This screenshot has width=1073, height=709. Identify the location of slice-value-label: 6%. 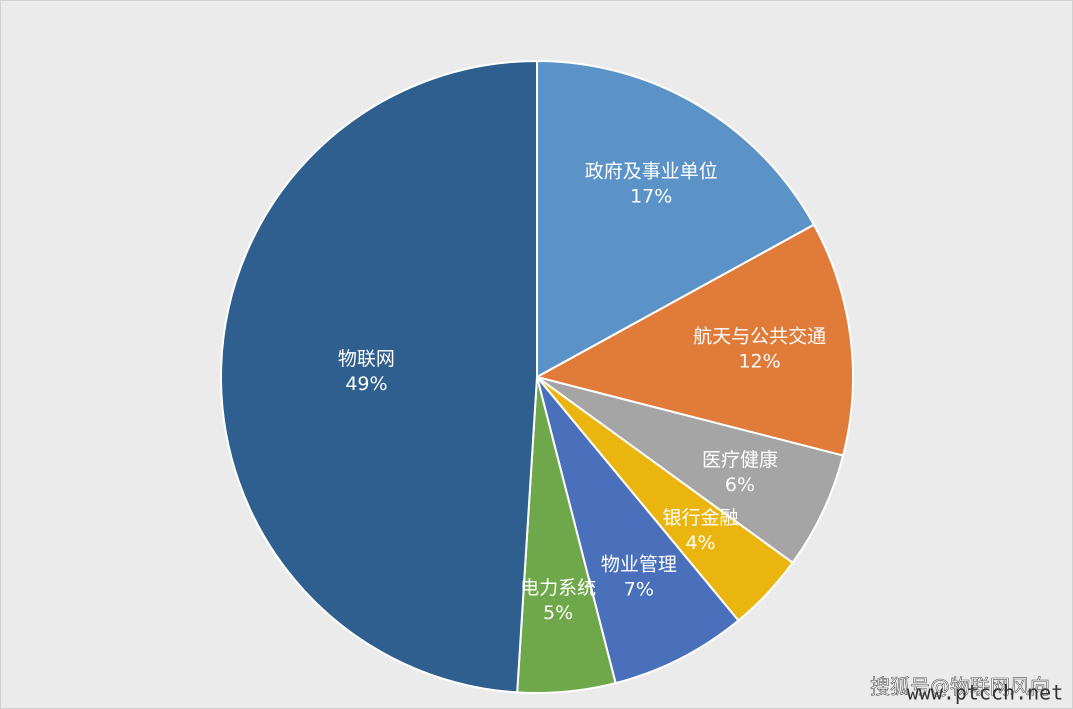
(740, 485).